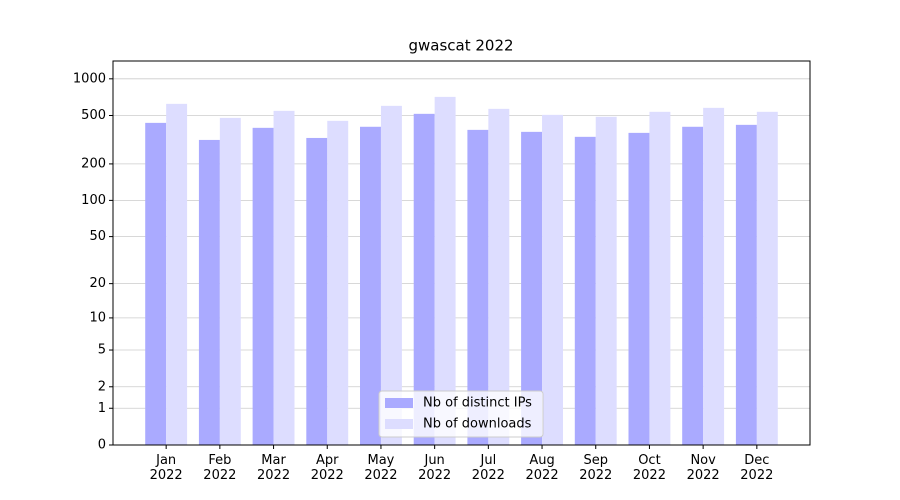  What do you see at coordinates (102, 408) in the screenshot?
I see `y-tick-label: 1` at bounding box center [102, 408].